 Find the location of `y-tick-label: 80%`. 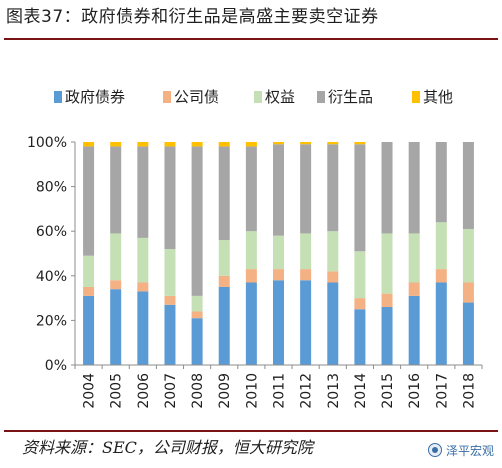

y-tick-label: 80% is located at coordinates (51, 188).